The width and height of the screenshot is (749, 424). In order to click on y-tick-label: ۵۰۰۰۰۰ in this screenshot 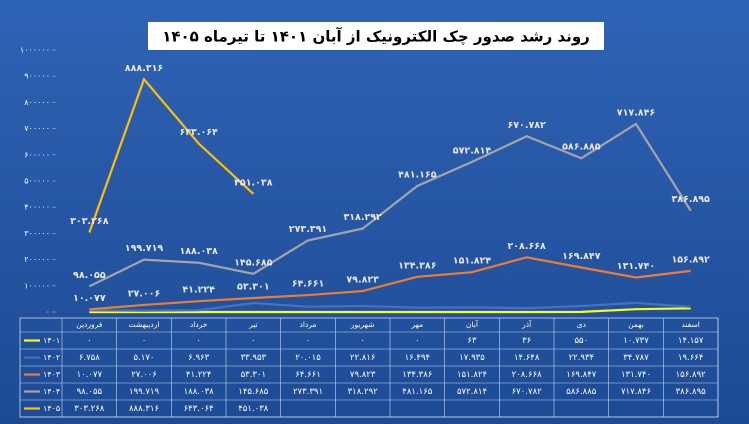, I will do `click(37, 181)`.